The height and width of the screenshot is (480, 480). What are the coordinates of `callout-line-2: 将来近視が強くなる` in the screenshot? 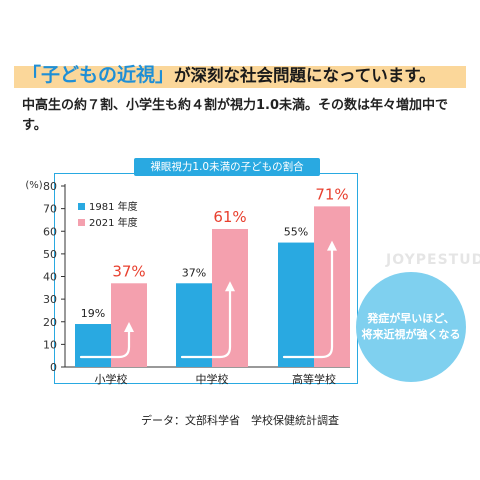 It's located at (411, 334).